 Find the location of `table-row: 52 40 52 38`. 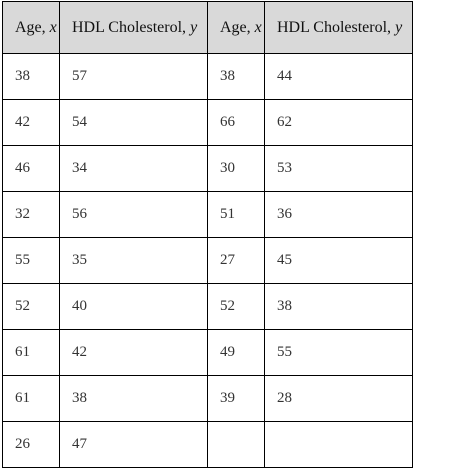

table-row: 52 40 52 38 is located at coordinates (207, 306).